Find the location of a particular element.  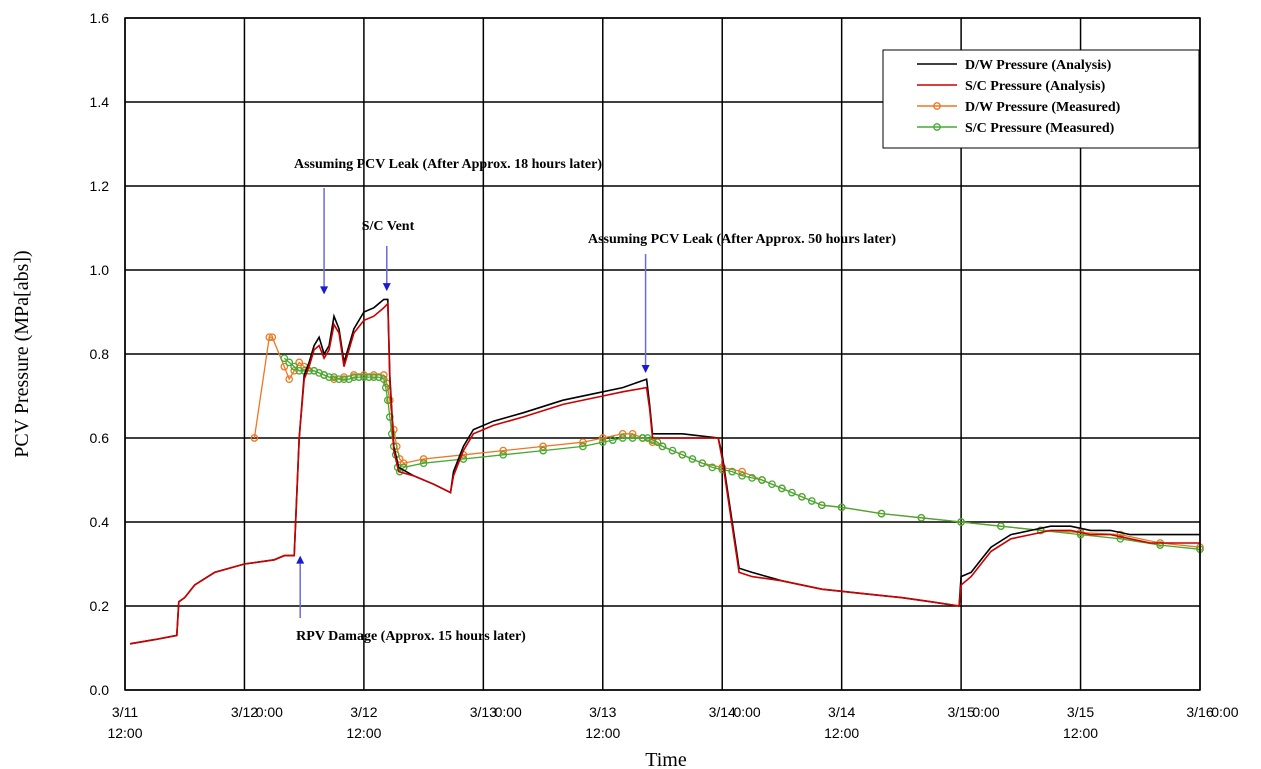

y-tick-label: 1.2 is located at coordinates (100, 186).